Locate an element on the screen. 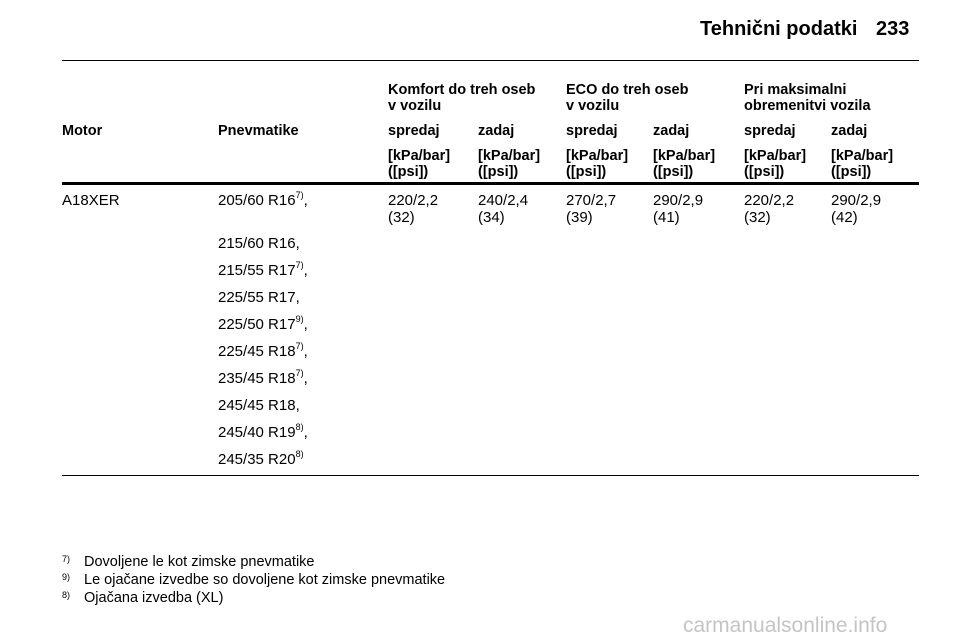 Image resolution: width=960 pixels, height=642 pixels. tyre-size-text: 235/45 R18 is located at coordinates (257, 378).